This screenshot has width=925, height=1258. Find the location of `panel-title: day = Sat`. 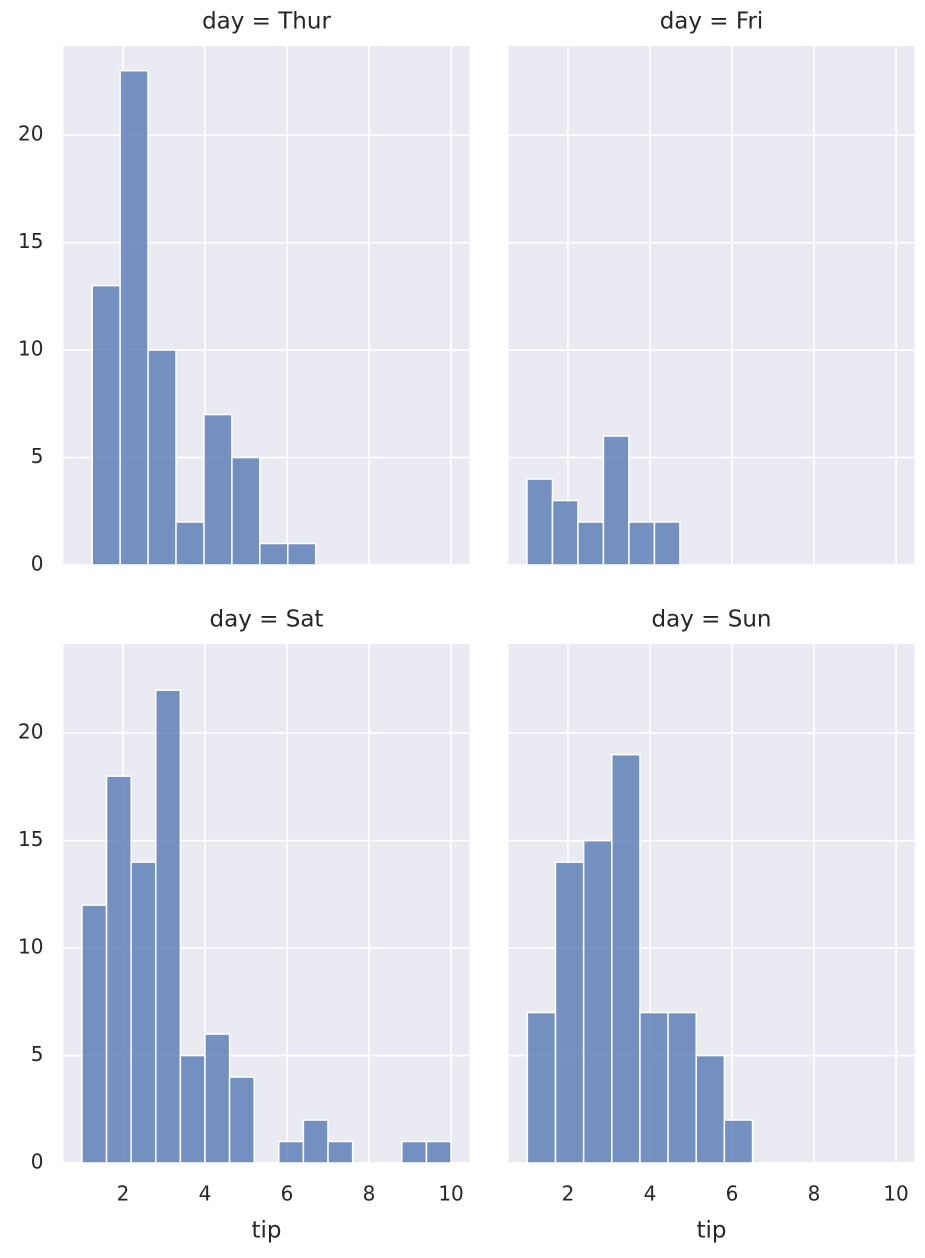

panel-title: day = Sat is located at coordinates (267, 620).